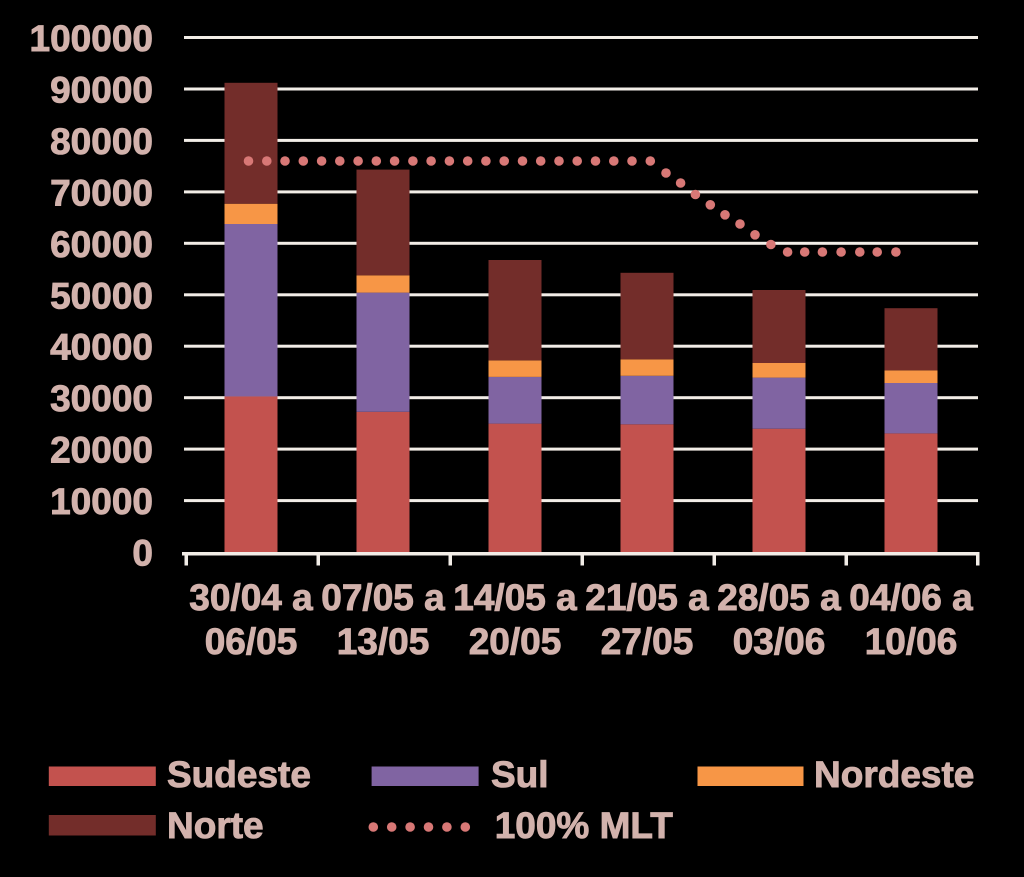 This screenshot has width=1024, height=877. What do you see at coordinates (584, 825) in the screenshot?
I see `svg-text: 100% MLT` at bounding box center [584, 825].